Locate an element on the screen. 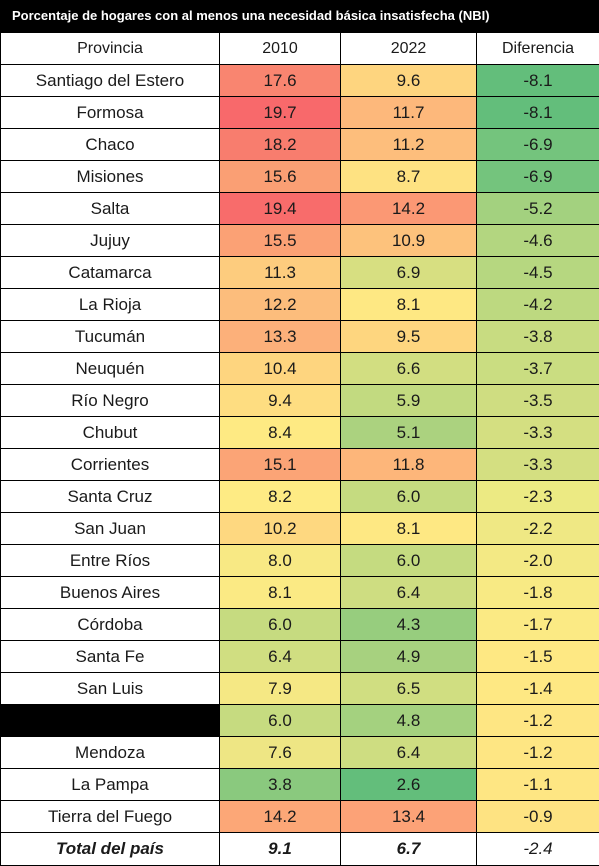 The image size is (599, 866). difference-cell: -2.2 is located at coordinates (537, 528).